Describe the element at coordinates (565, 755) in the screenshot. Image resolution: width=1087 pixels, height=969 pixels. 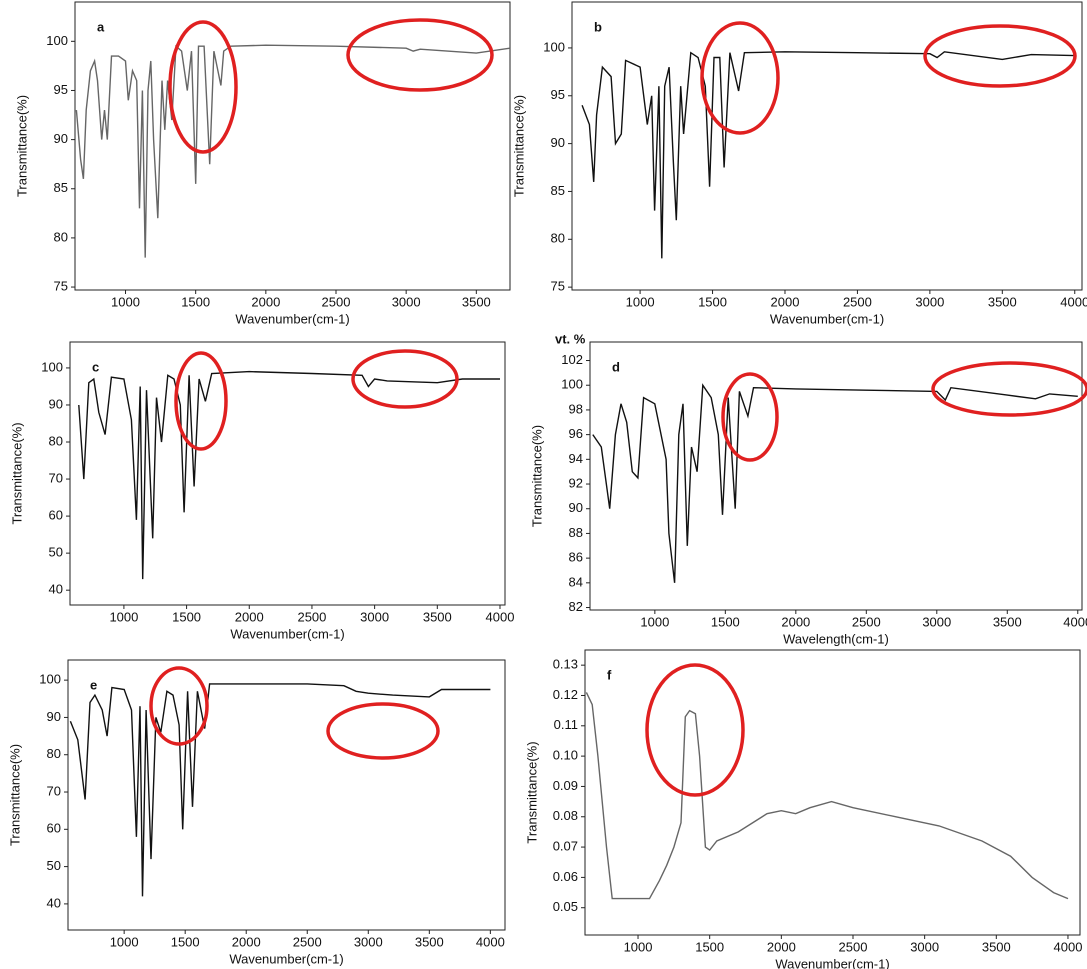
I see `y-tick-label: 0.10` at that location.